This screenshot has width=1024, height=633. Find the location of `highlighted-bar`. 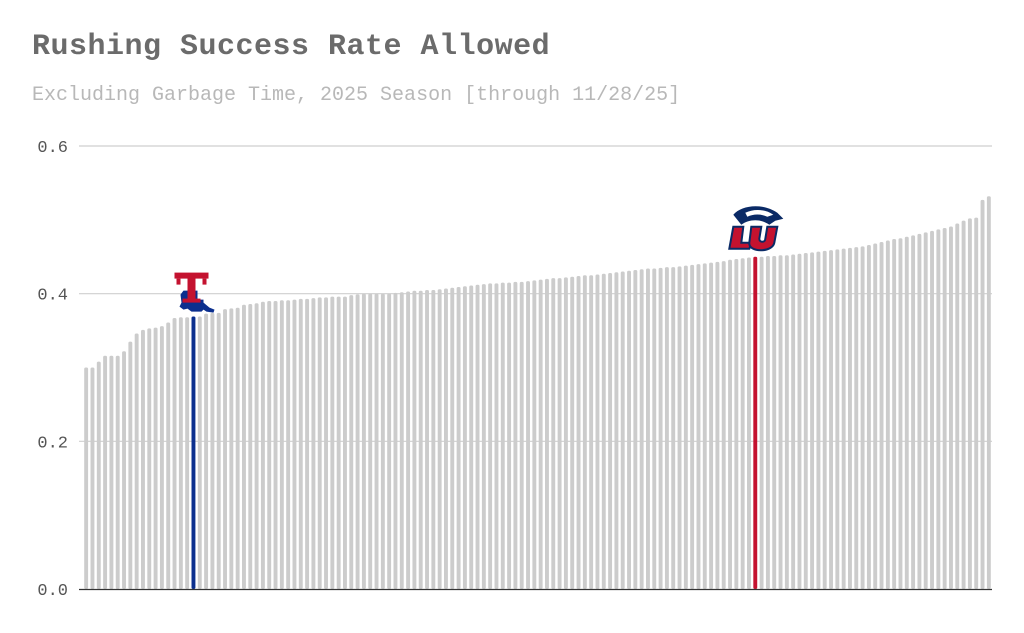

highlighted-bar is located at coordinates (193, 452).